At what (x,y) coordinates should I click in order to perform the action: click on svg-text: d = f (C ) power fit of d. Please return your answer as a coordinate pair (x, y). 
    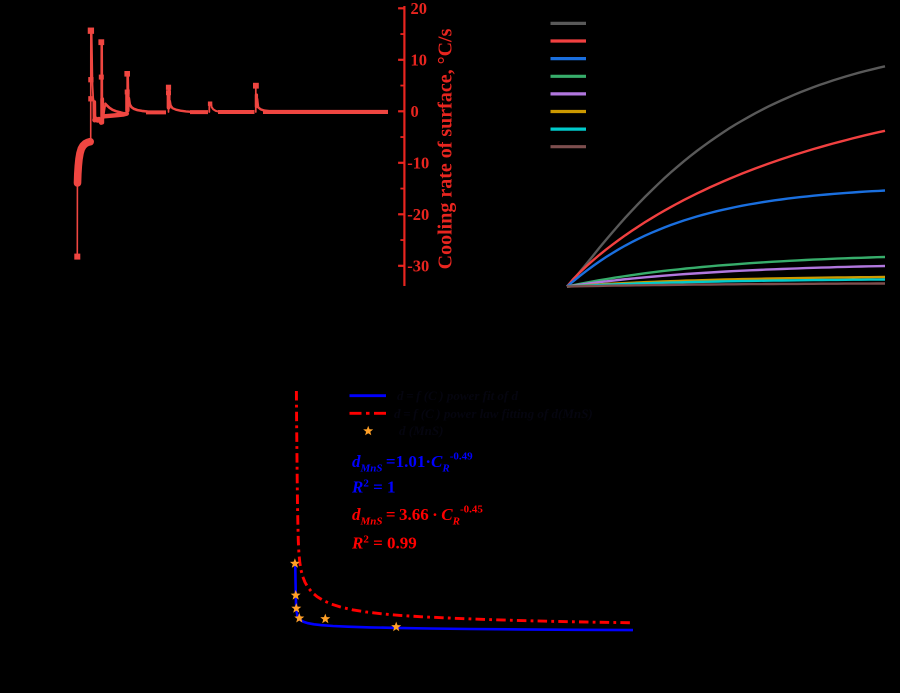
    Looking at the image, I should click on (458, 395).